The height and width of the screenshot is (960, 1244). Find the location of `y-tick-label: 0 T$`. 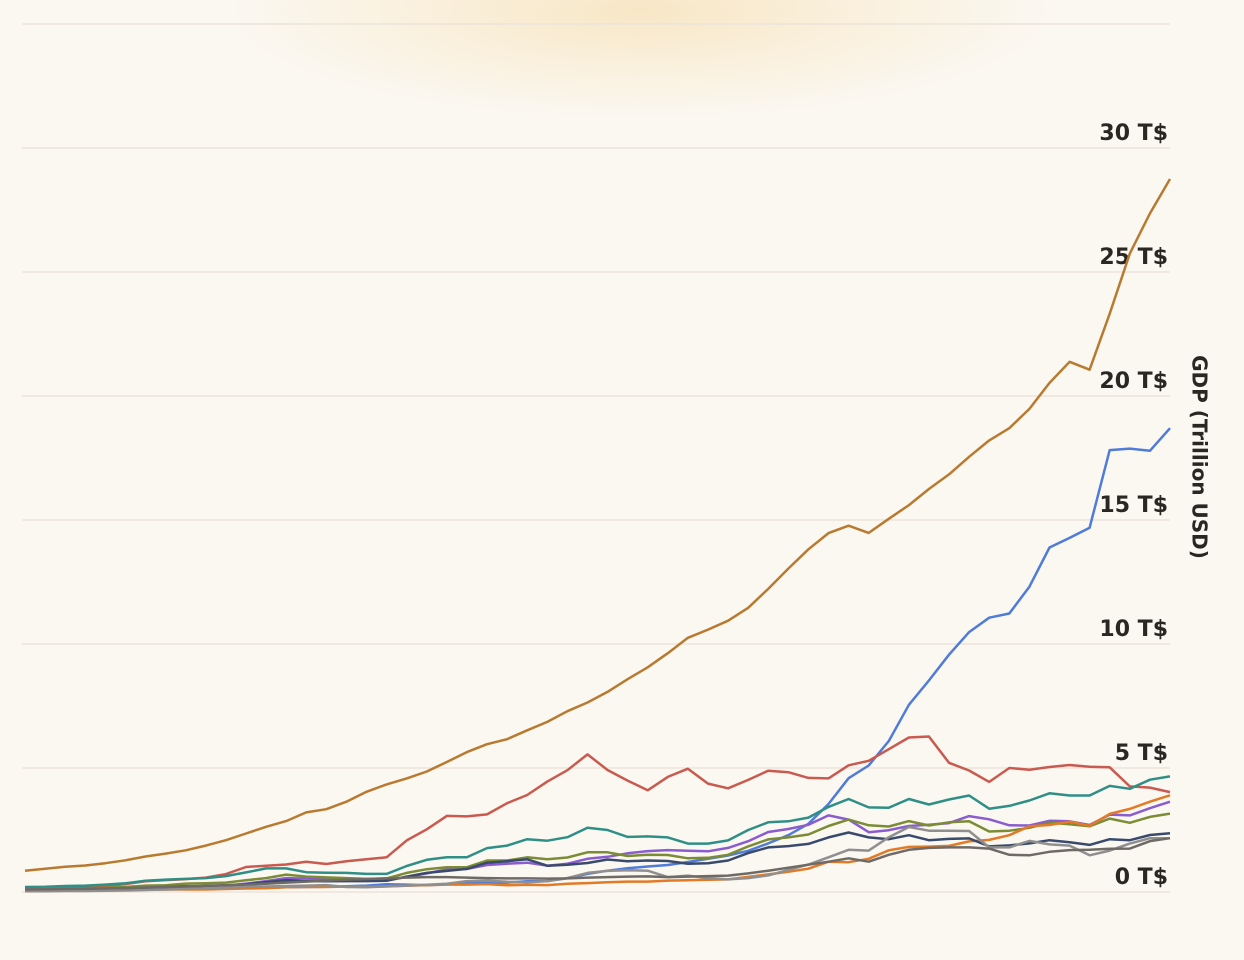

y-tick-label: 0 T$ is located at coordinates (1141, 877).